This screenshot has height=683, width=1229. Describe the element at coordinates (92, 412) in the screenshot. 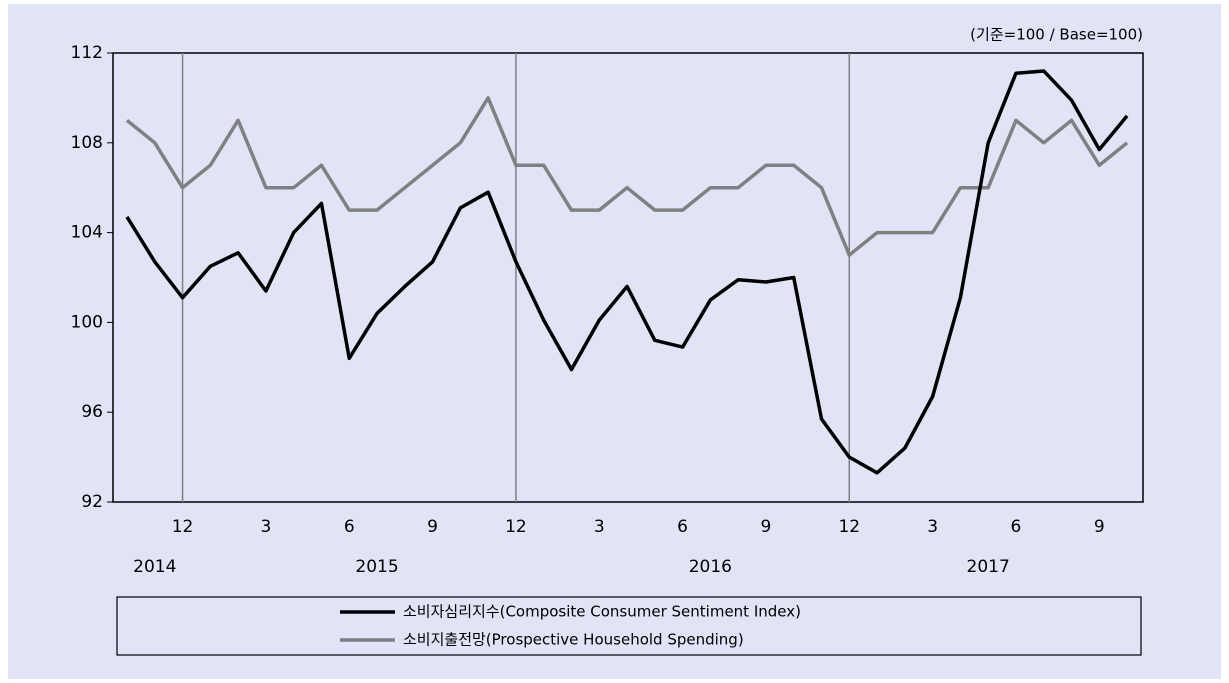

I see `y-tick-label: 96` at that location.